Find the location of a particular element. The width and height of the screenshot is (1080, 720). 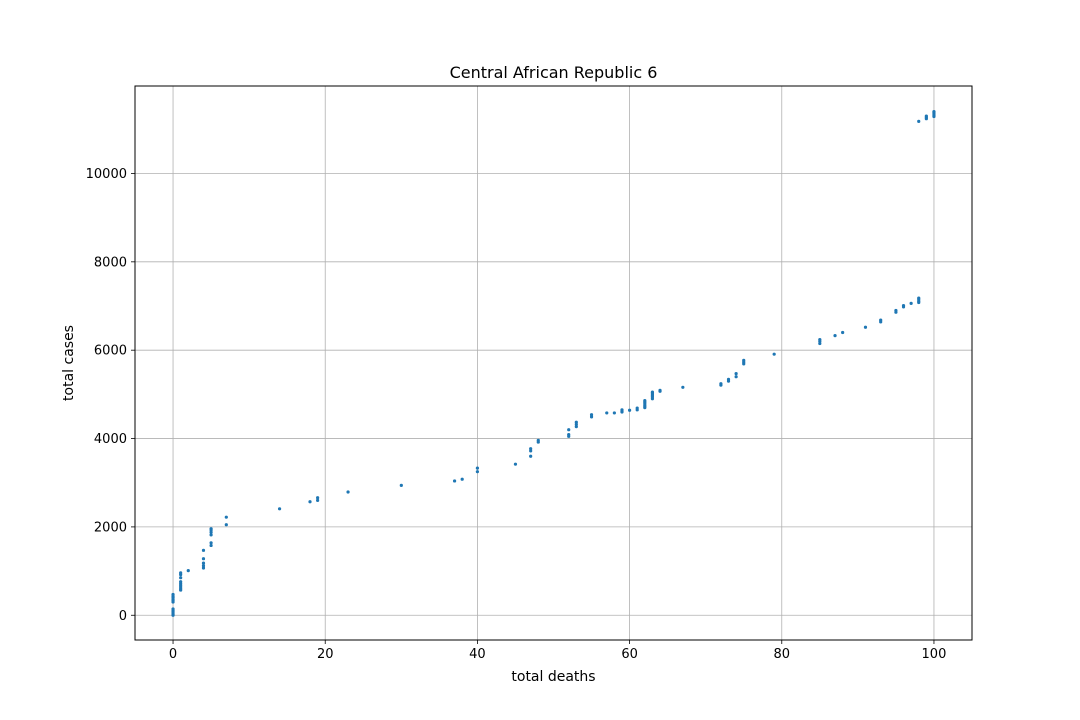

y-tick-label: 8000 is located at coordinates (110, 262).